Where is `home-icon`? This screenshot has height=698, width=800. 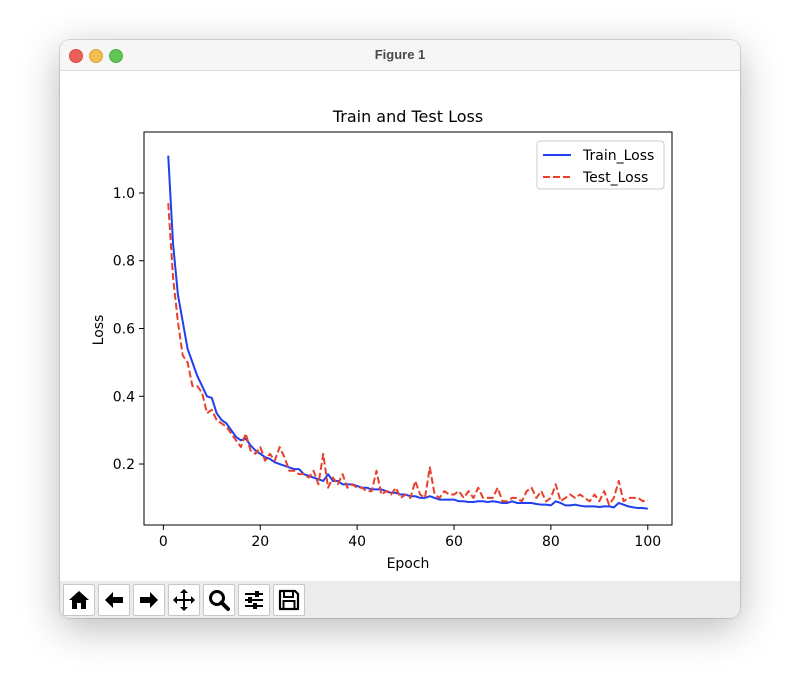
home-icon is located at coordinates (79, 600).